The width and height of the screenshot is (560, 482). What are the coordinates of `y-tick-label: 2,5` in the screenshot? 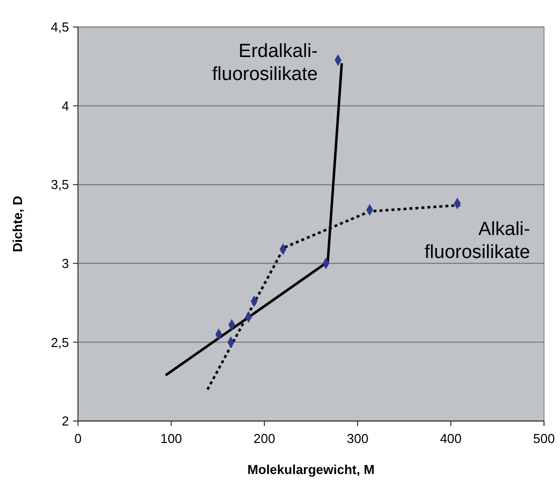 It's located at (59, 342).